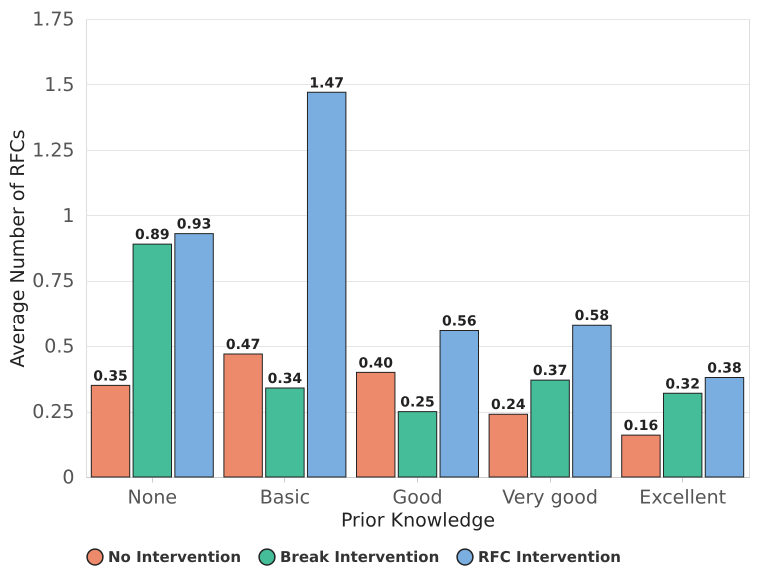 This screenshot has height=576, width=757. Describe the element at coordinates (417, 402) in the screenshot. I see `data-label: 0.25` at that location.